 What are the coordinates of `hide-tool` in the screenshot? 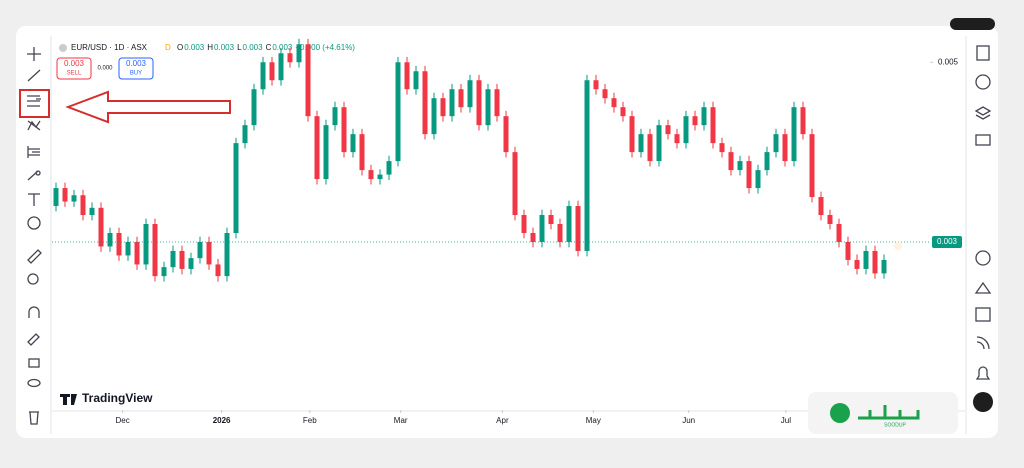 It's located at (34, 383).